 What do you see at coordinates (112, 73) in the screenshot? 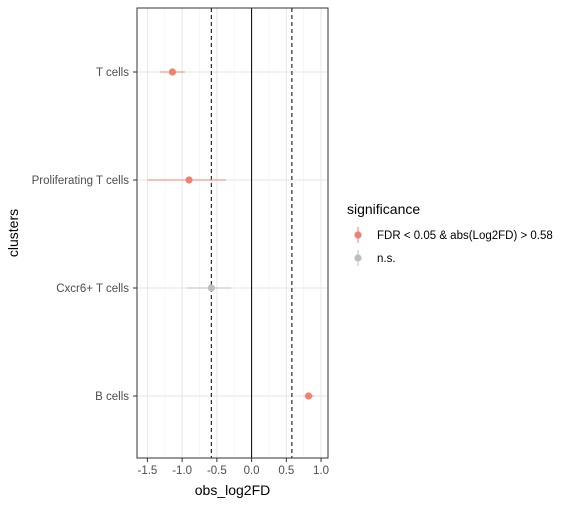
I see `y-tick-label: T cells` at bounding box center [112, 73].